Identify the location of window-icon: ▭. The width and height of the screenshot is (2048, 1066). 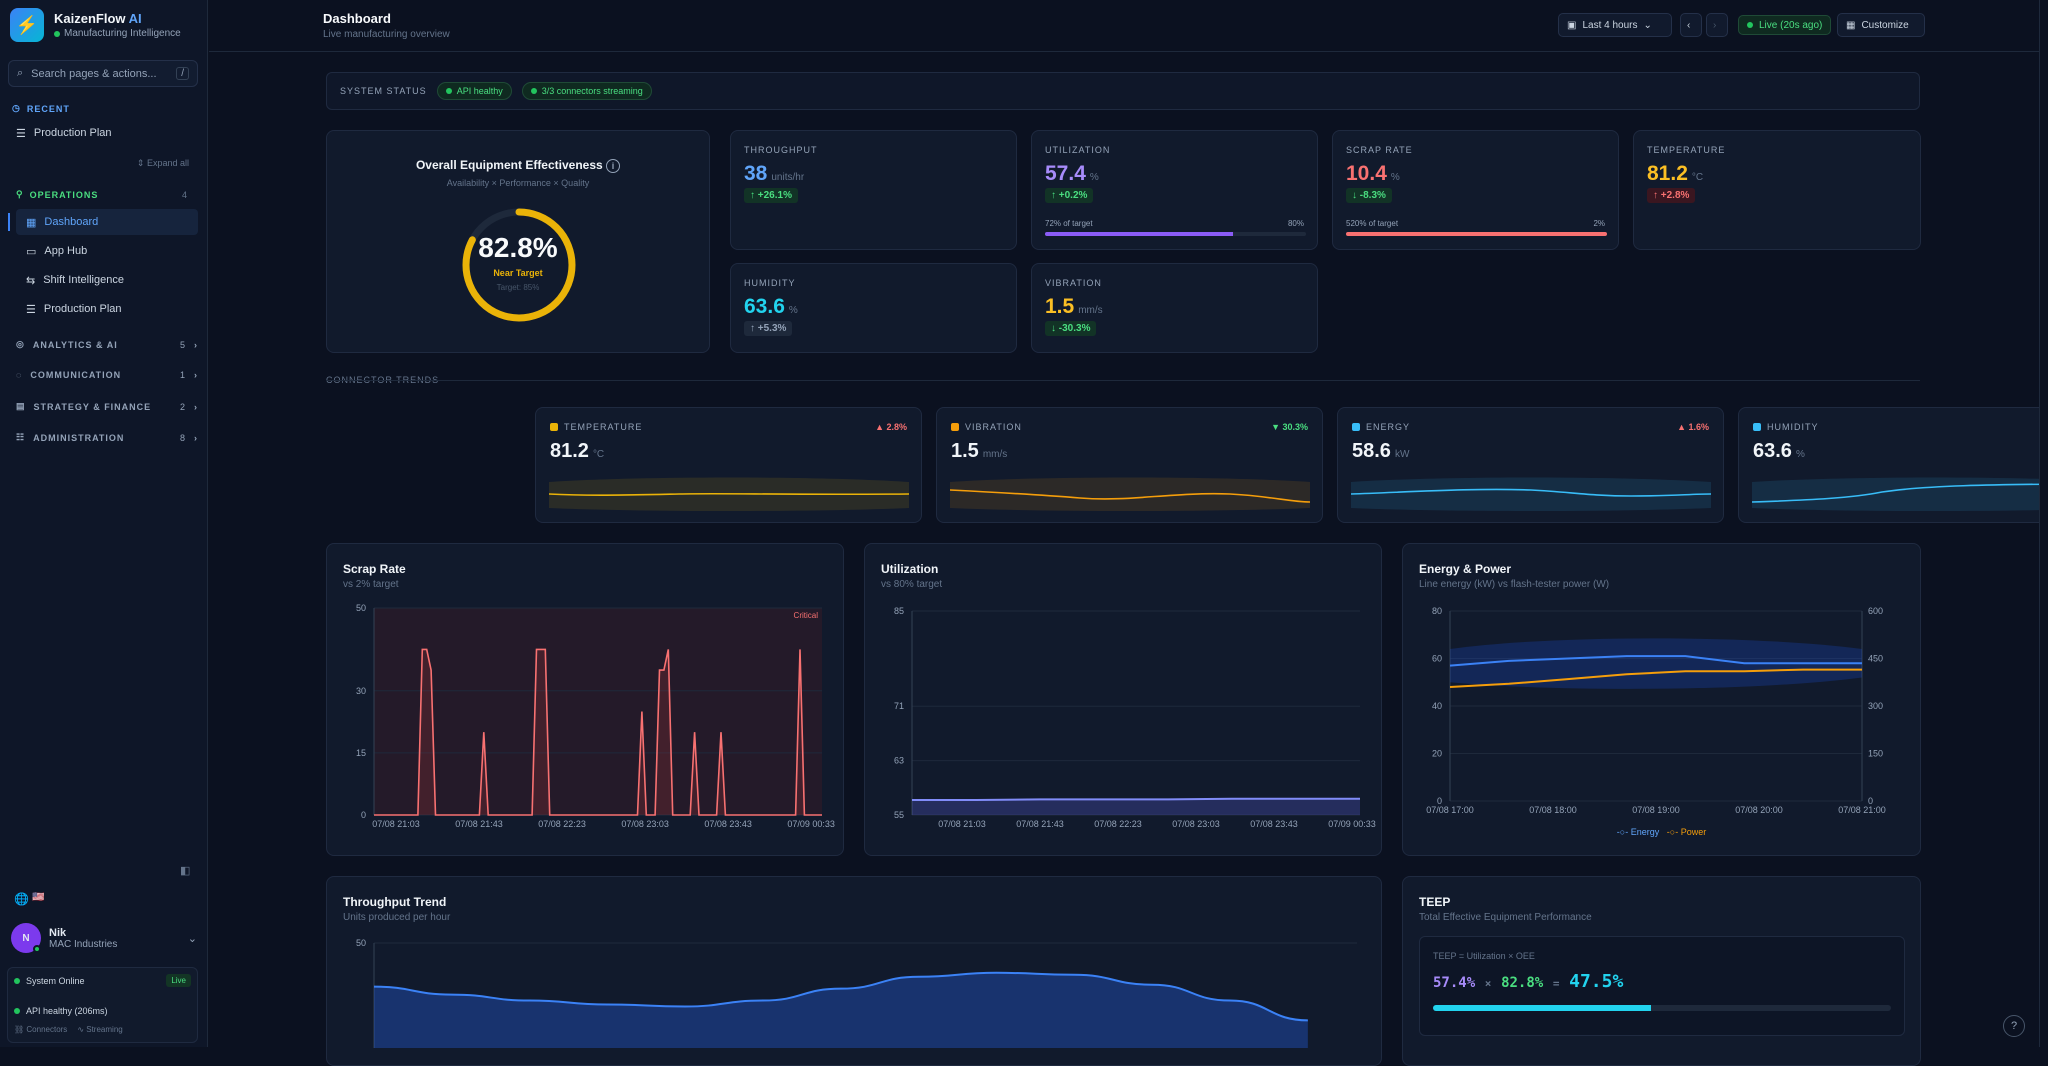
(31, 251).